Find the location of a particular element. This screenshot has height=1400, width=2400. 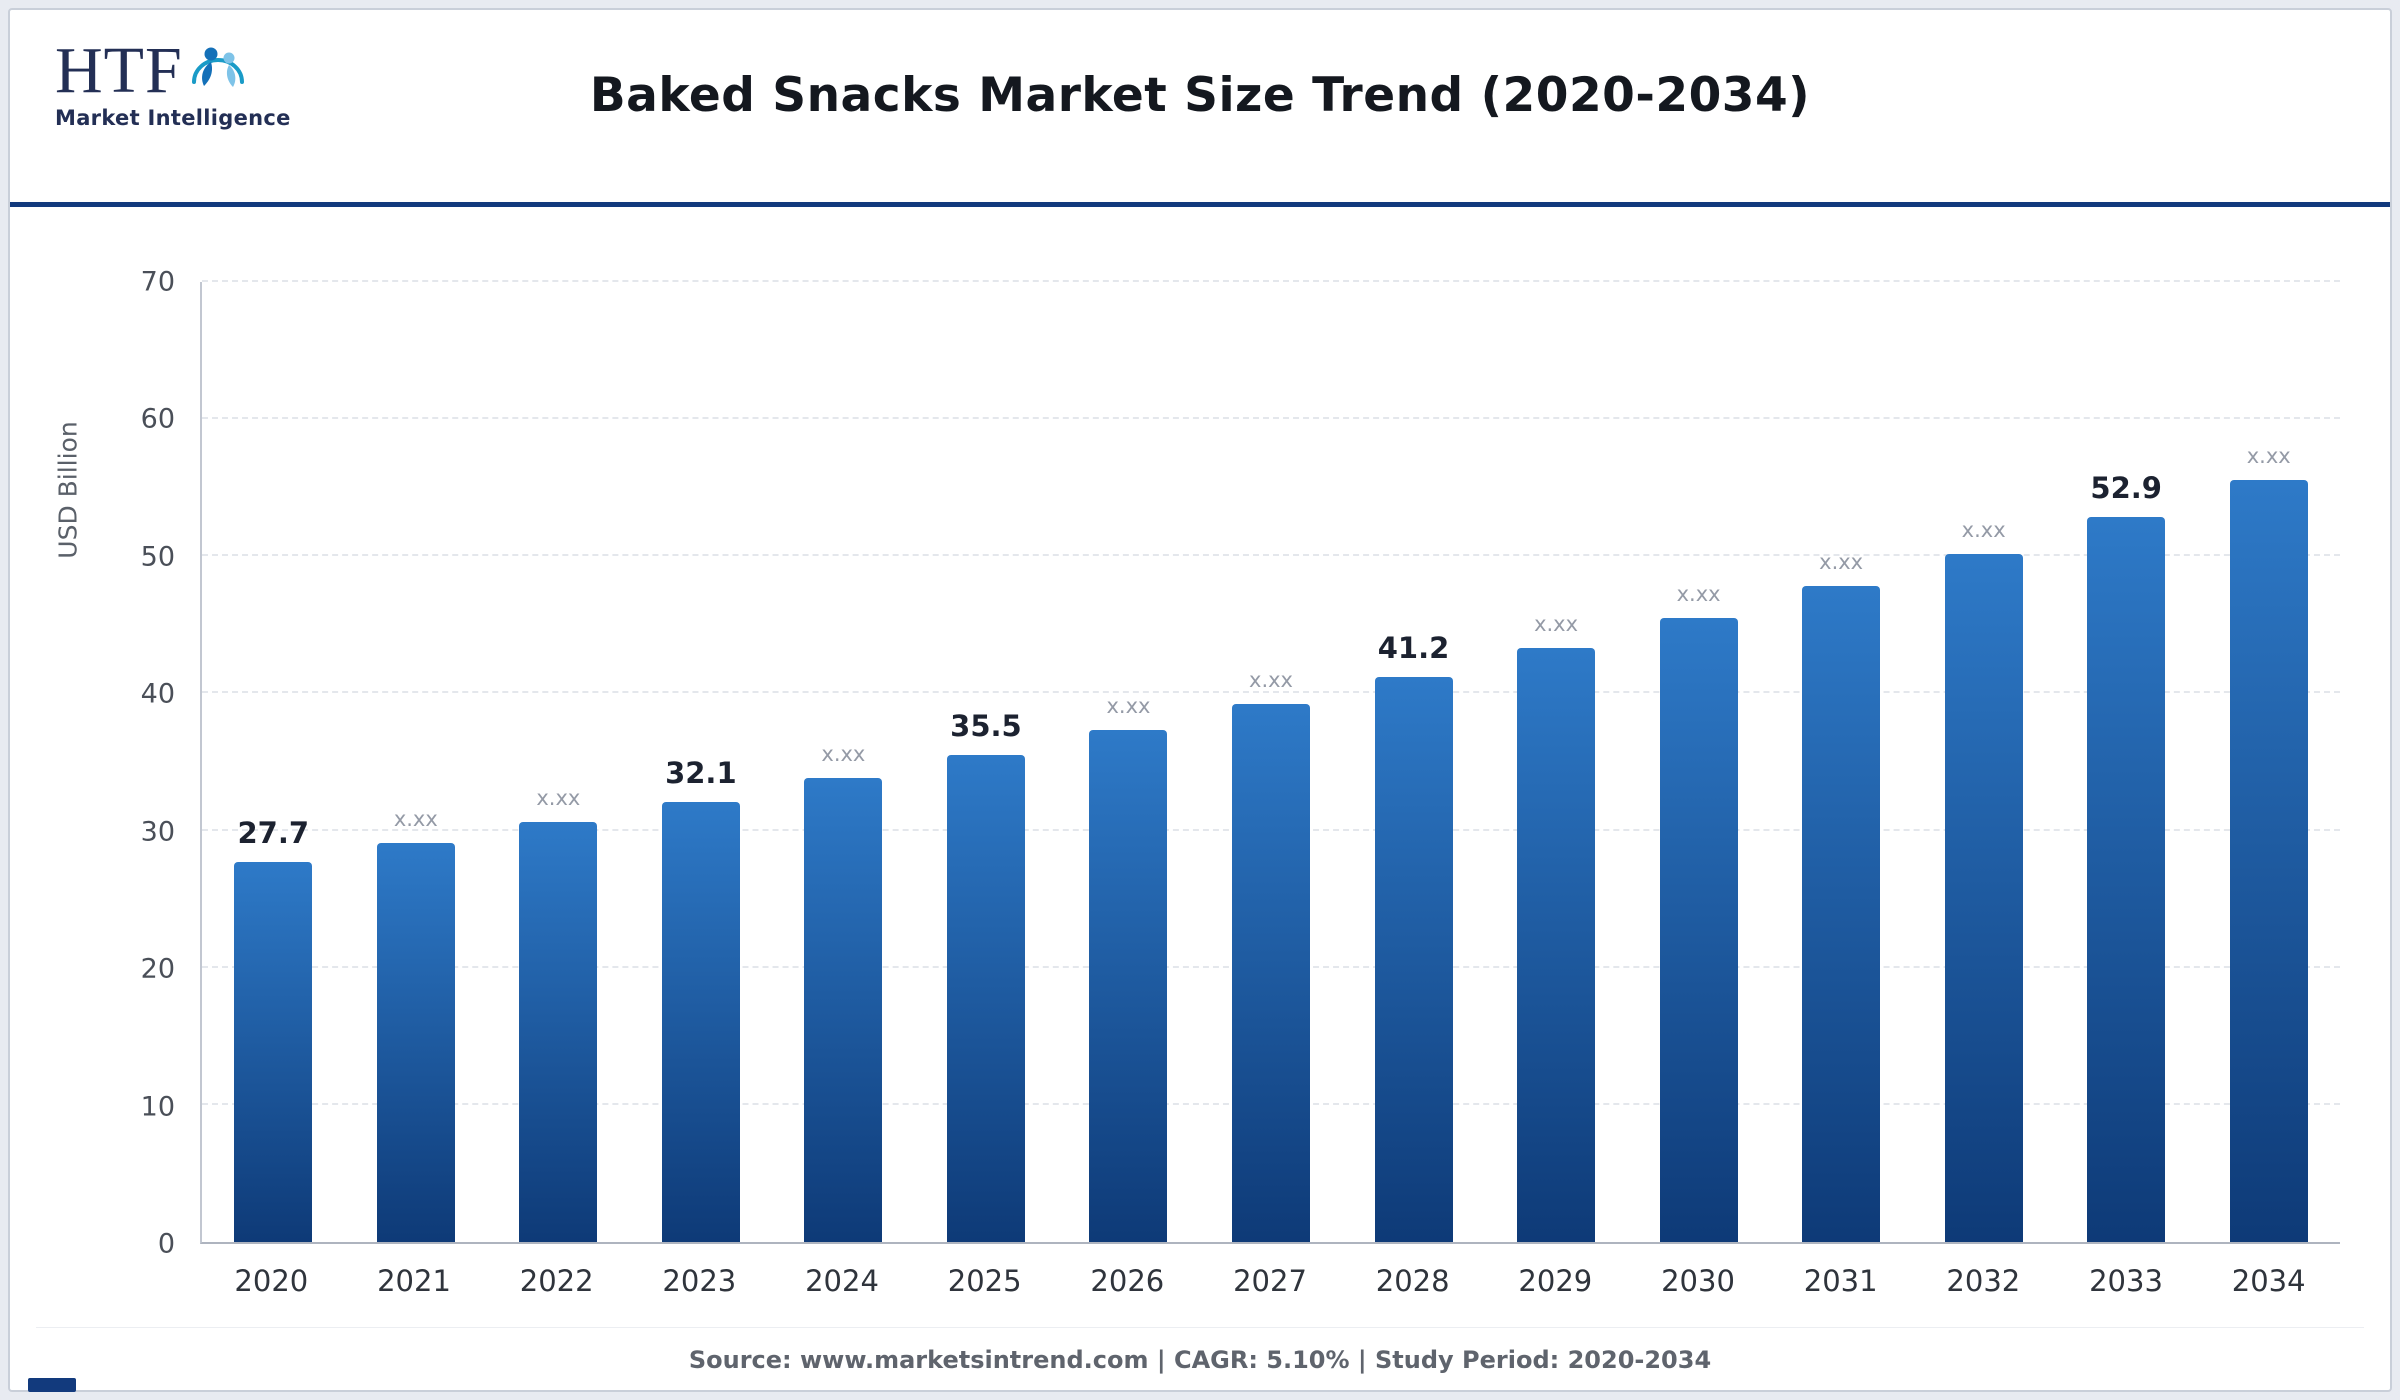

footer-divider is located at coordinates (1200, 1327).